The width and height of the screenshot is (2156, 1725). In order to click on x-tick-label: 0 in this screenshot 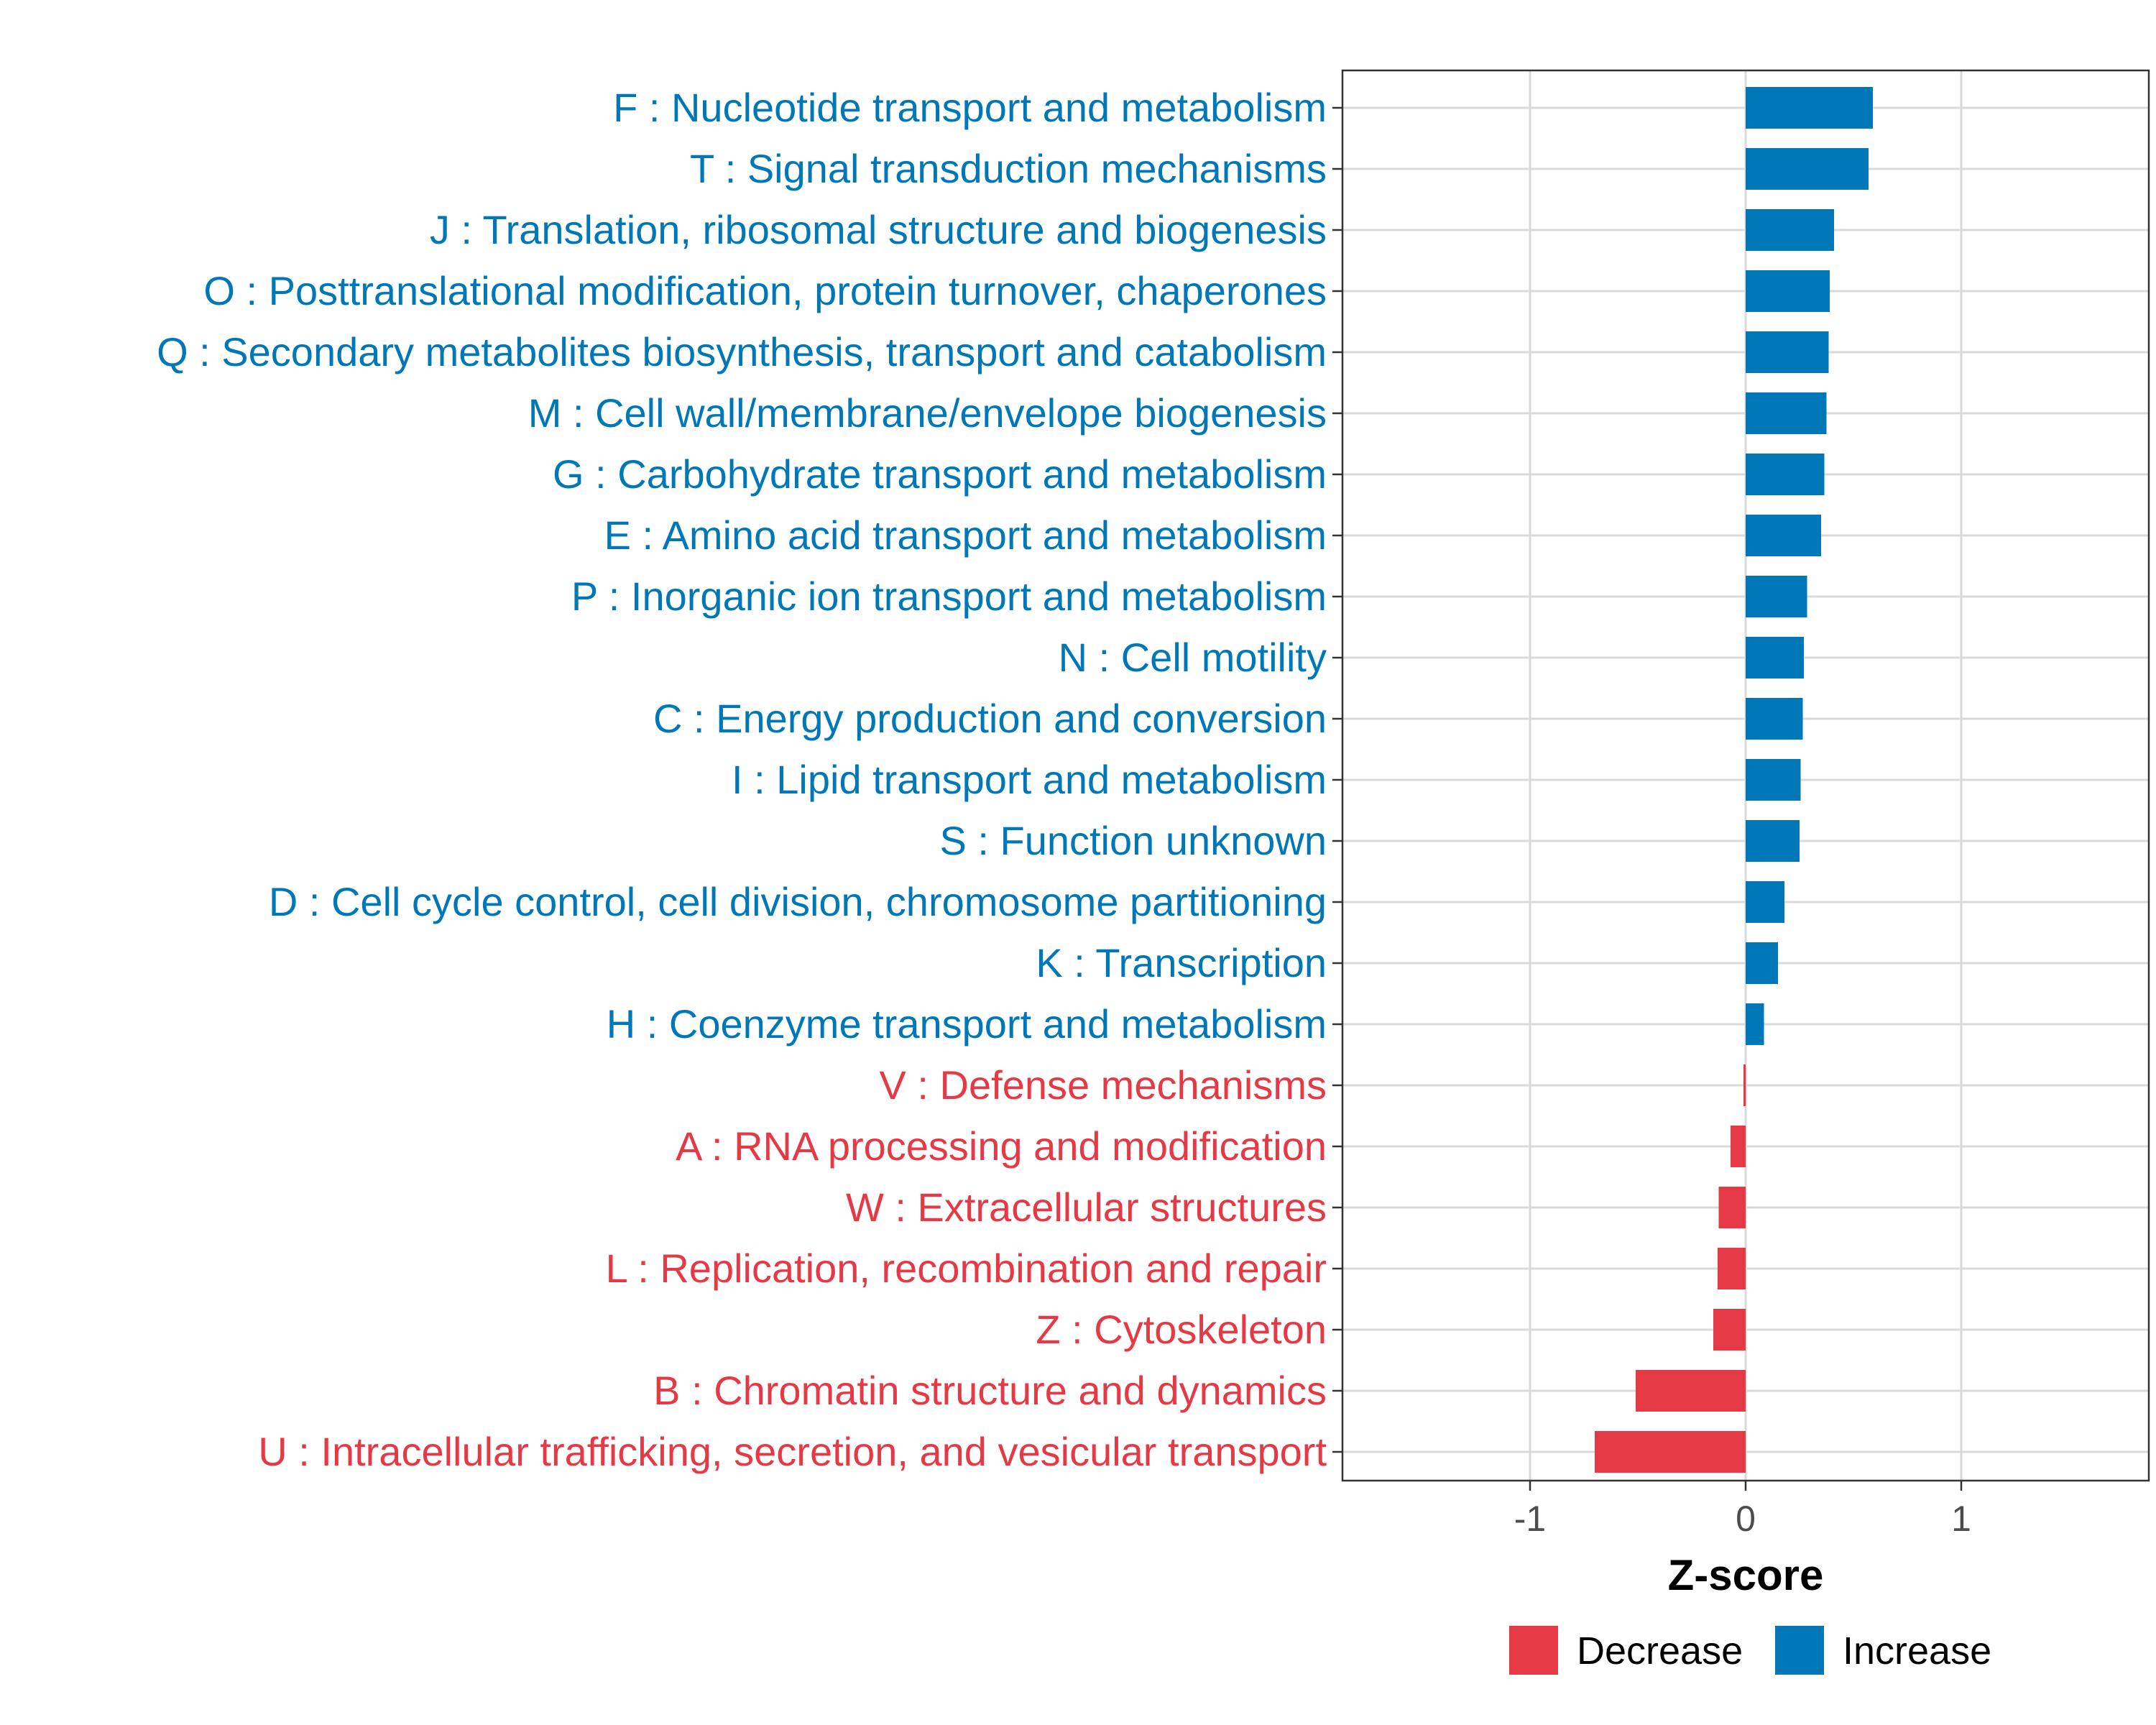, I will do `click(1746, 1519)`.